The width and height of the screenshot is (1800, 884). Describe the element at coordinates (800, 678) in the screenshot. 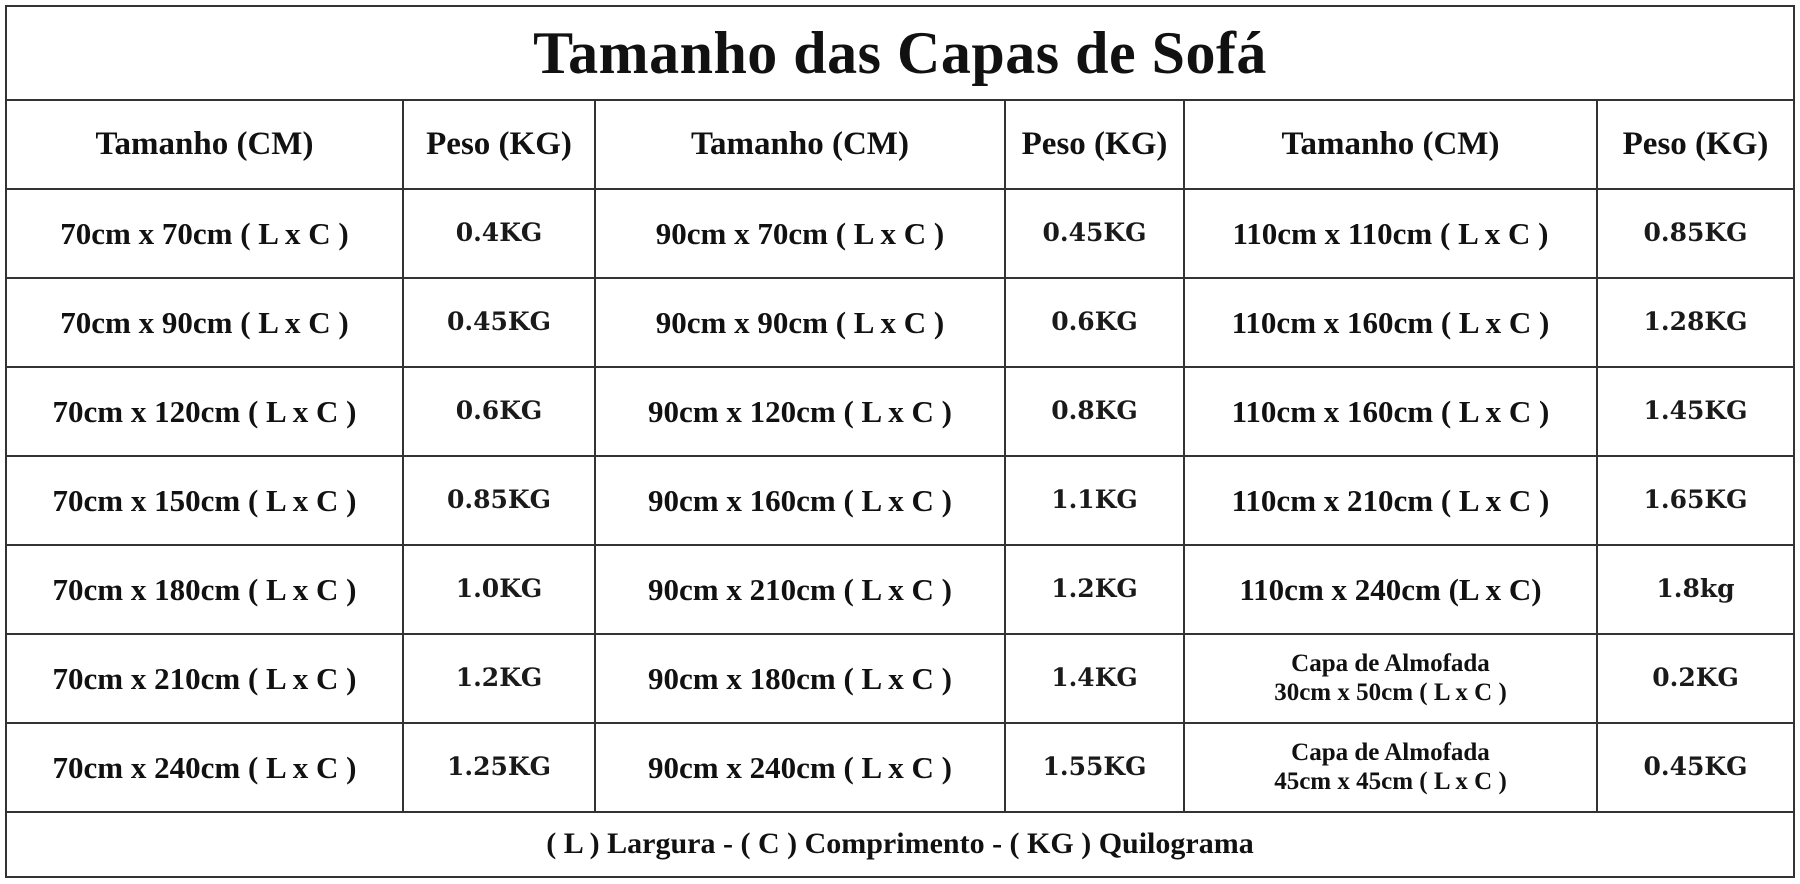

I see `size-cell: 90cm x 180cm ( L x C )` at that location.